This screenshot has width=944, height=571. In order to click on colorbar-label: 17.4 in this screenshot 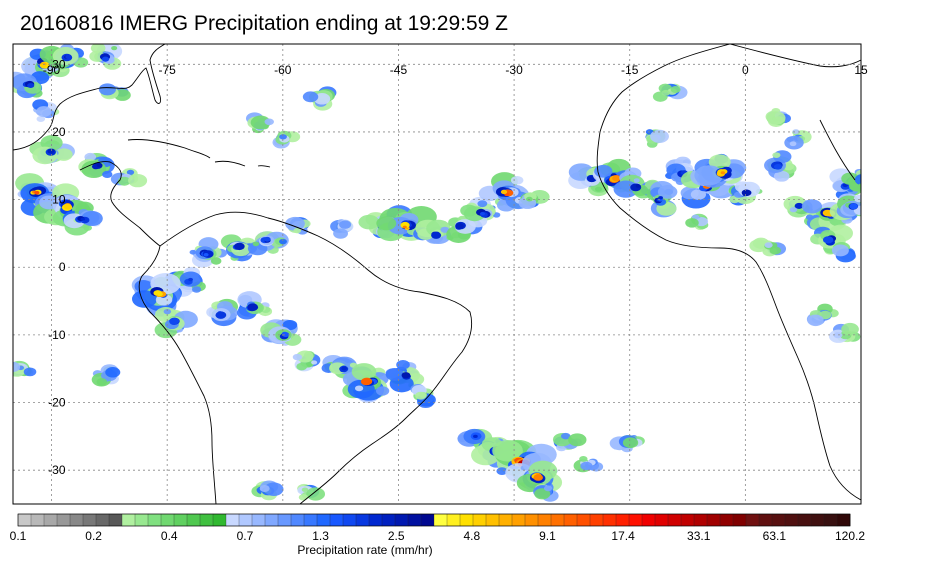, I will do `click(623, 536)`.